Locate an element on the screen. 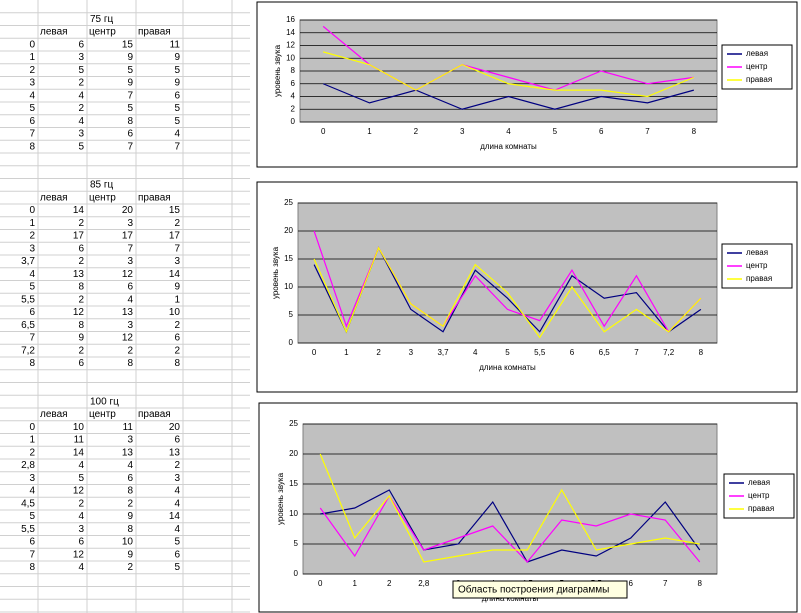 This screenshot has width=801, height=613. row-label: 4,5 is located at coordinates (28, 503).